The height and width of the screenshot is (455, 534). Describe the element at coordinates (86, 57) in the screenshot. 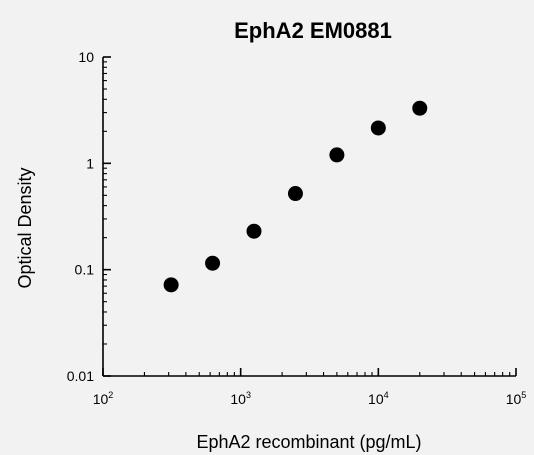

I see `y-tick-label: 10` at that location.